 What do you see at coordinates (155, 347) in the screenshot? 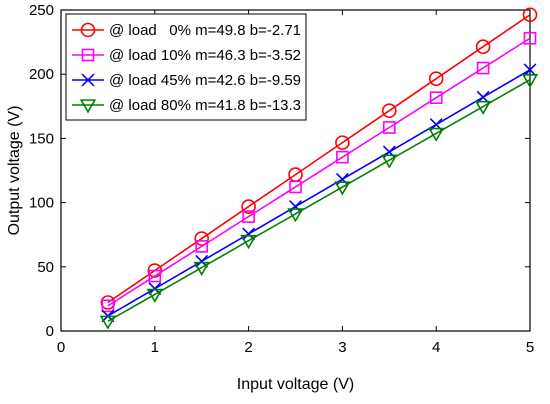
I see `x-tick-label: 1` at bounding box center [155, 347].